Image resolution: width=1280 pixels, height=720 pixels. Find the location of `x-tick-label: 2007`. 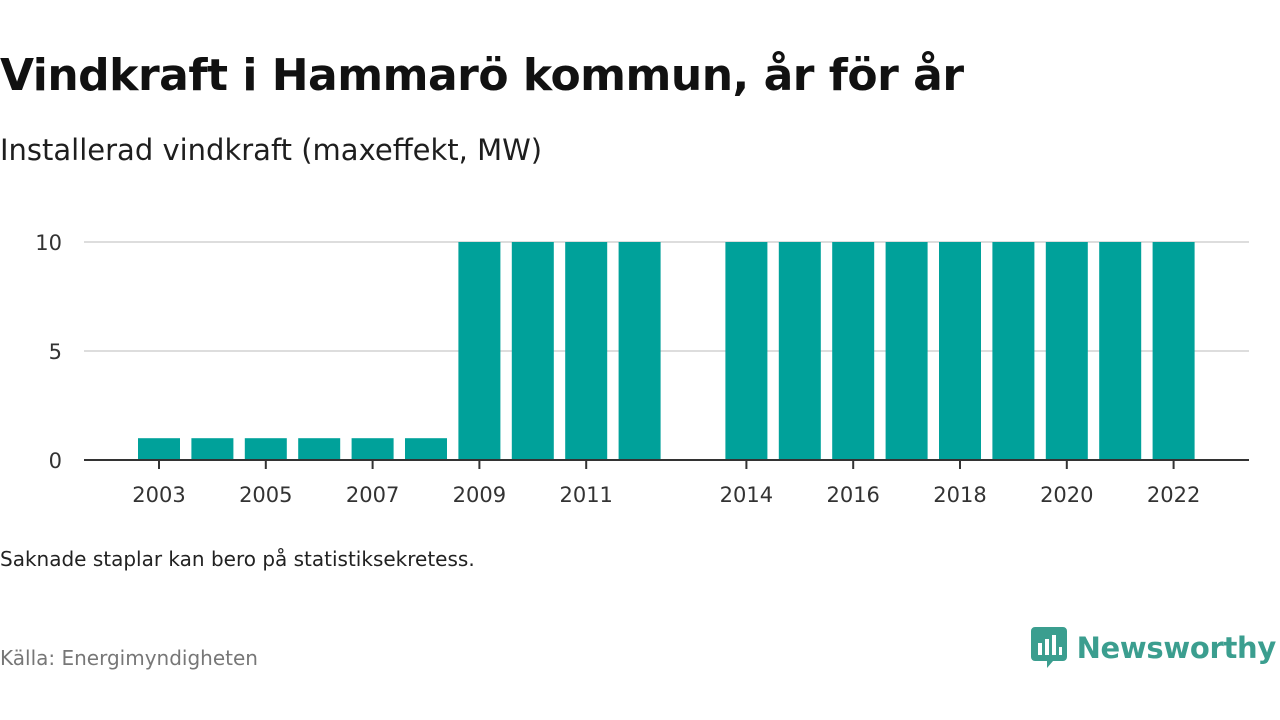

x-tick-label: 2007 is located at coordinates (372, 495).